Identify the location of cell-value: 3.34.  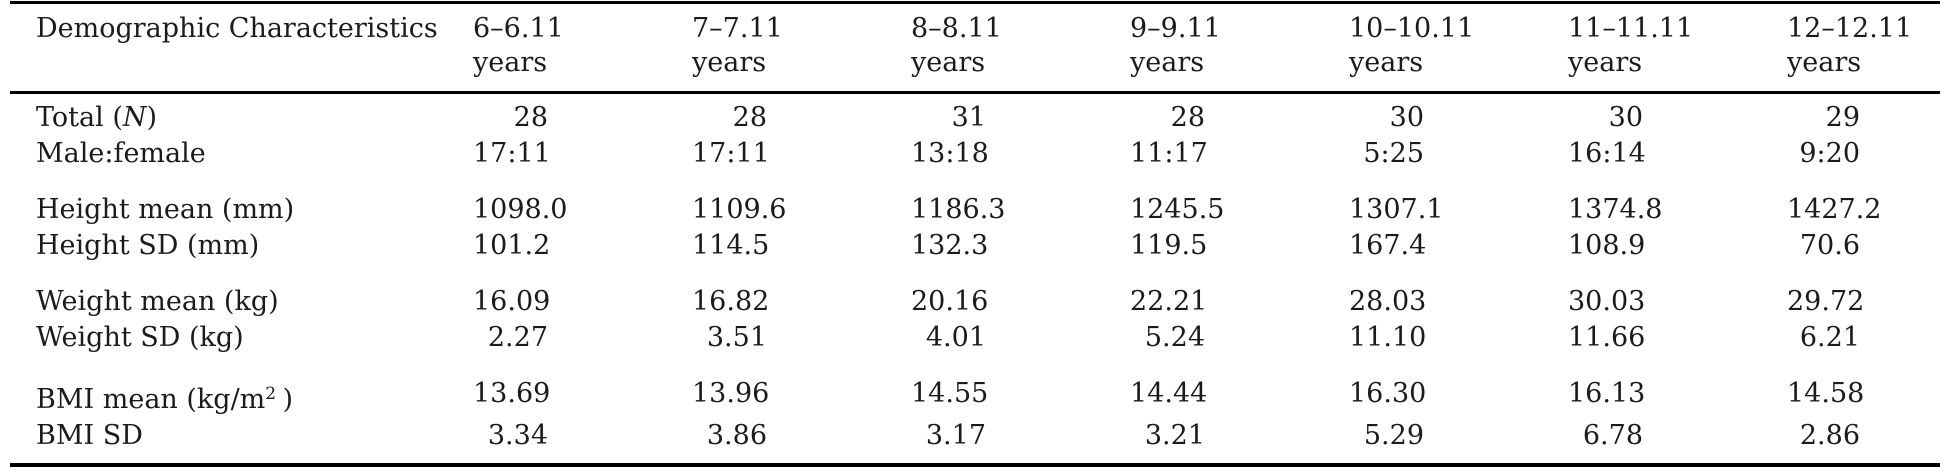
(517, 435).